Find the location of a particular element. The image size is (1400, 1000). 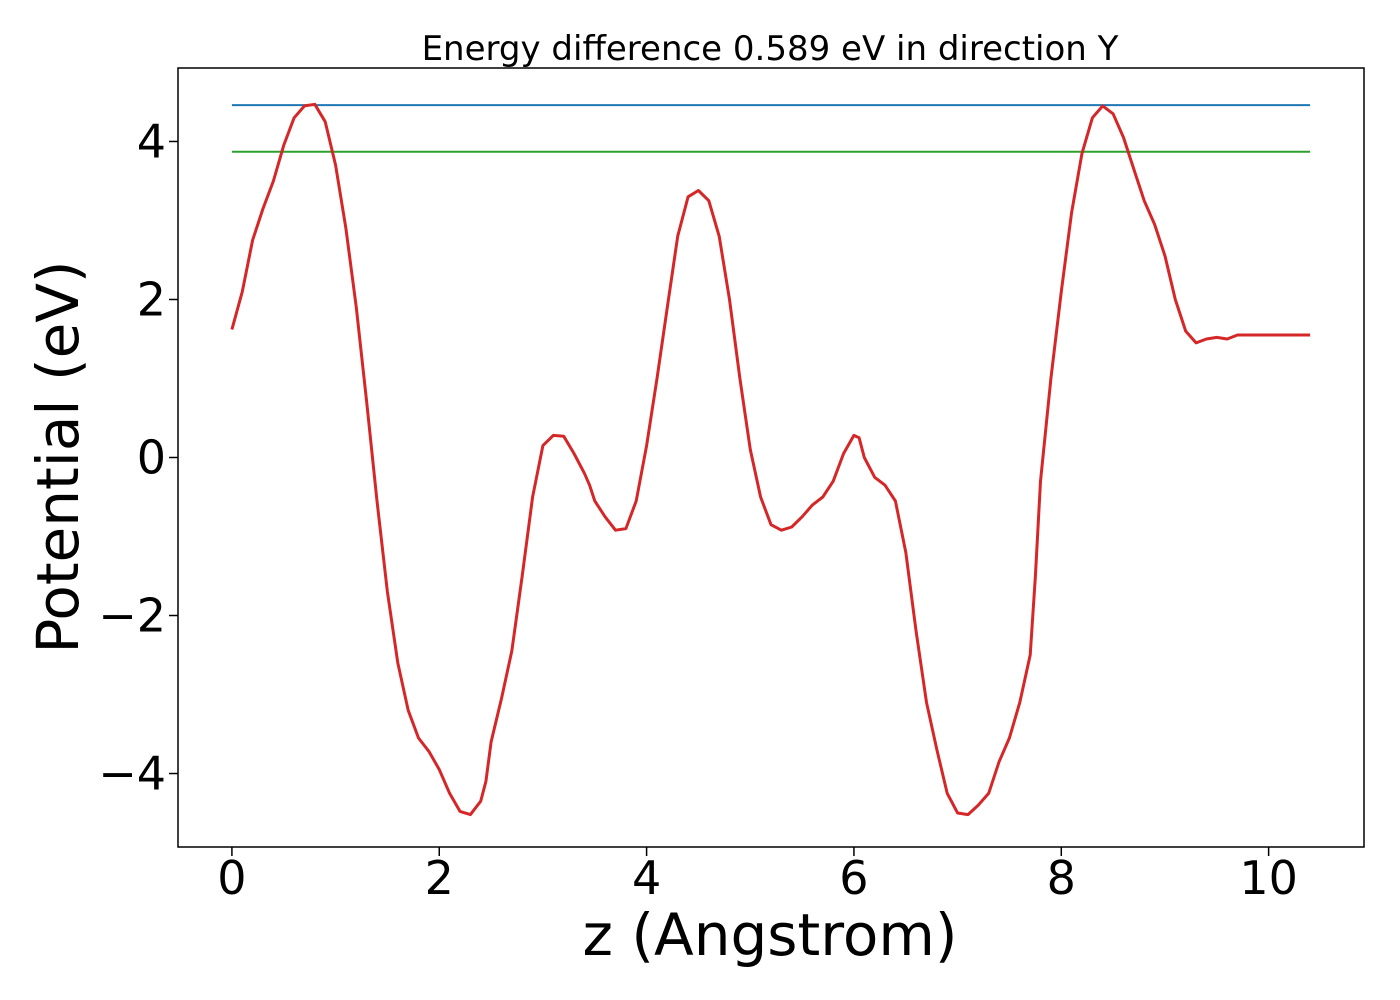

y-axis-label: Potential (eV) is located at coordinates (58, 456).